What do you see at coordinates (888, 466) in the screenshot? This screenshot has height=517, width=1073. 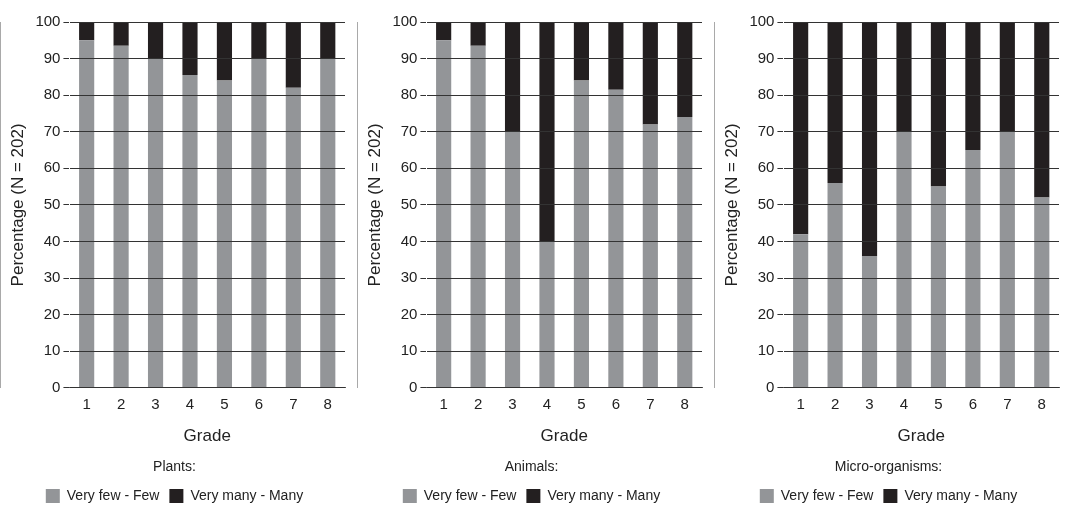 I see `legend-title: Micro-organisms:` at bounding box center [888, 466].